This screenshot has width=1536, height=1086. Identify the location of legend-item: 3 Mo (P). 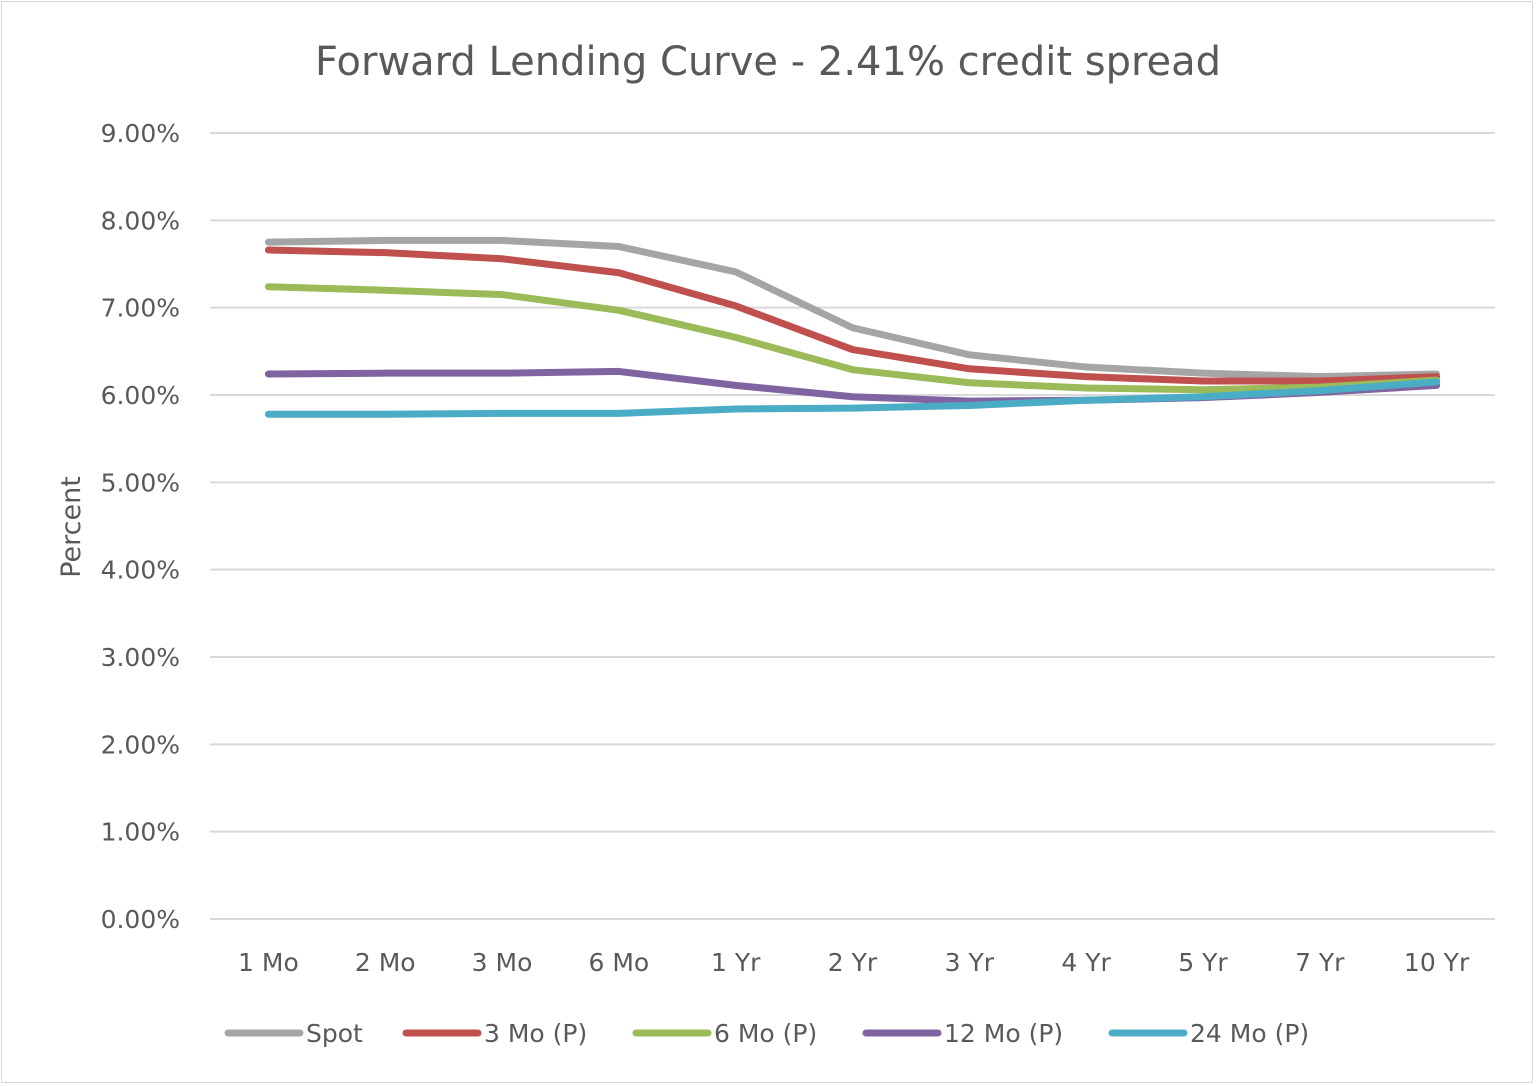
(494, 1033).